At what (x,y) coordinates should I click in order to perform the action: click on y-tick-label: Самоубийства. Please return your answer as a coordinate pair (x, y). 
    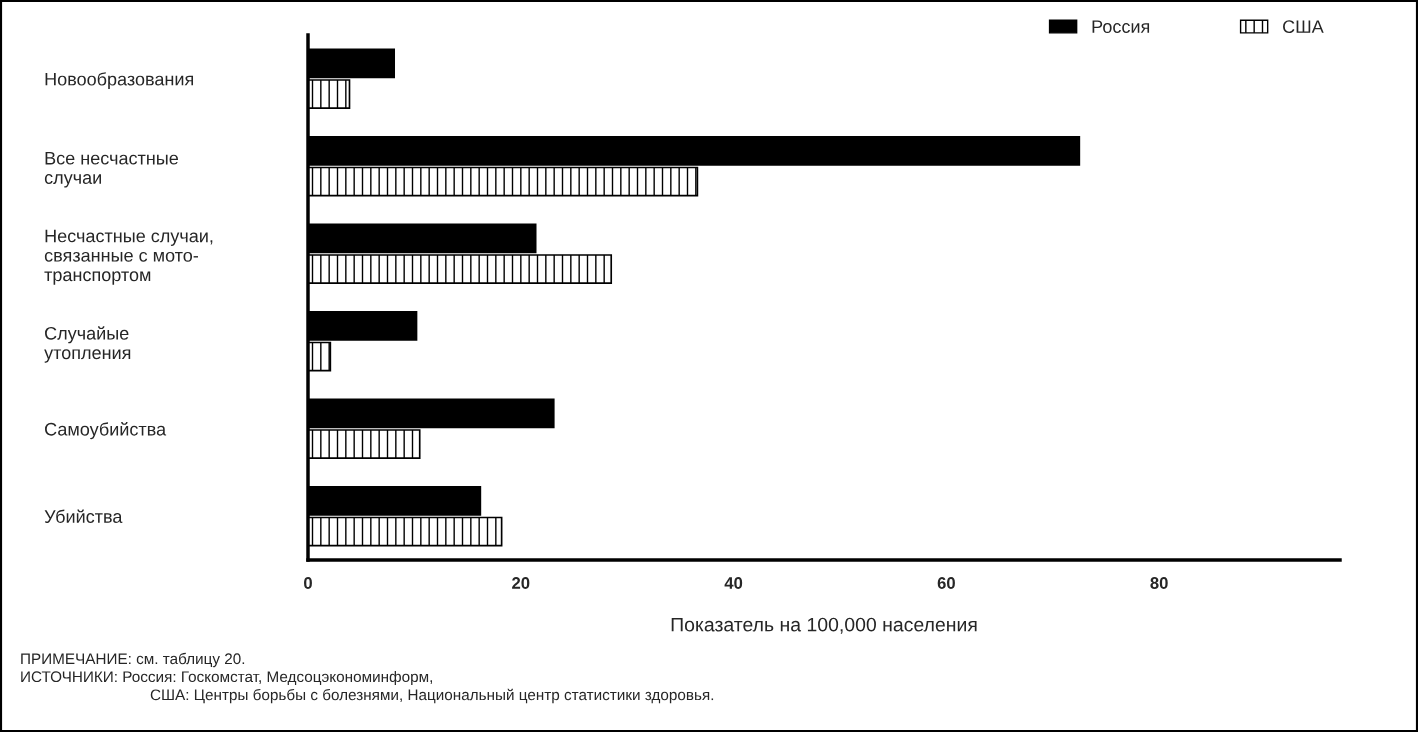
    Looking at the image, I should click on (106, 431).